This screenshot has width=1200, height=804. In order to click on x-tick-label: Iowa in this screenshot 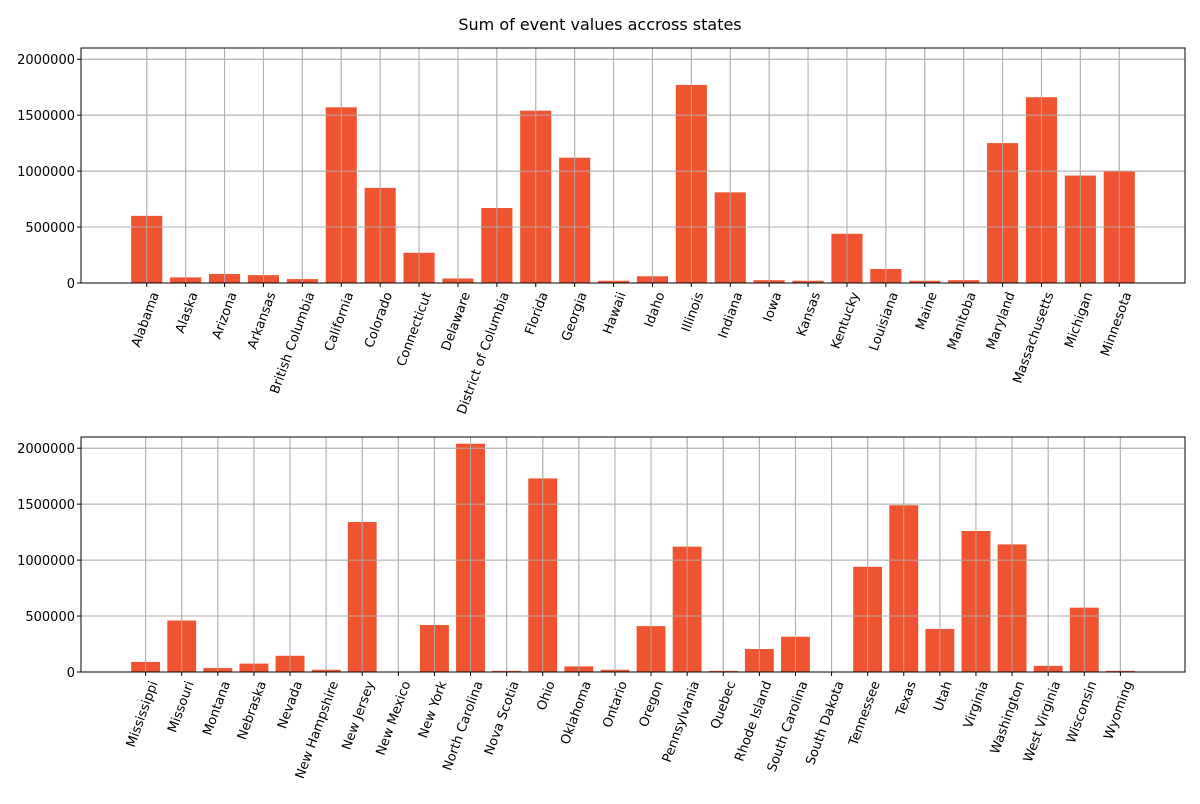, I will do `click(773, 307)`.